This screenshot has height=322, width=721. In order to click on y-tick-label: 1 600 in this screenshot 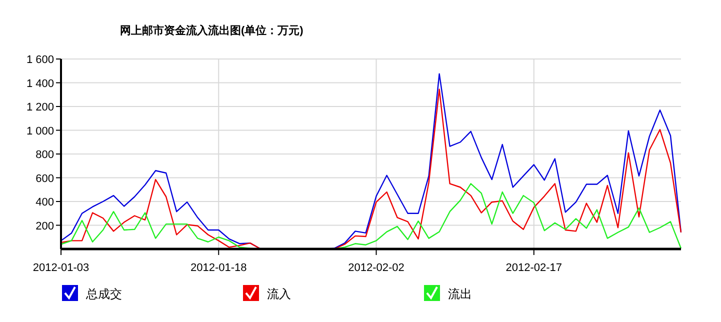, I will do `click(40, 60)`.